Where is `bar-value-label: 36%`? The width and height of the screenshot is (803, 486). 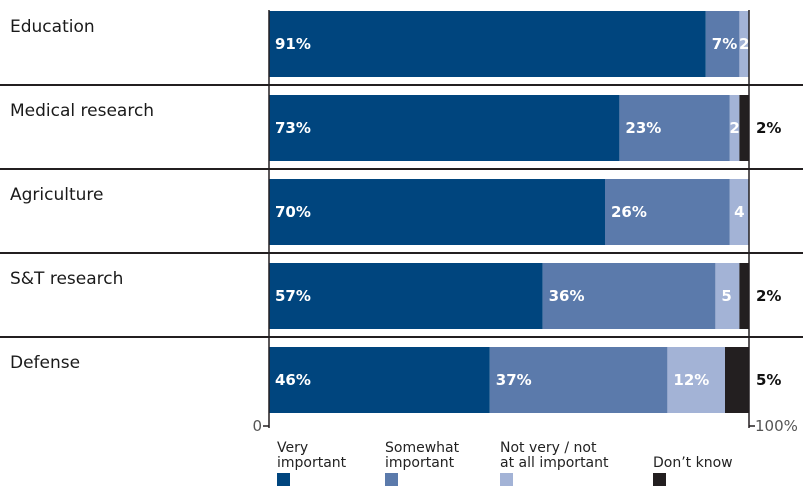 bar-value-label: 36% is located at coordinates (567, 296).